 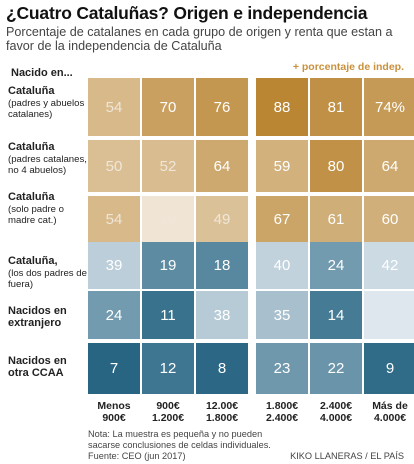 What do you see at coordinates (168, 166) in the screenshot?
I see `heatmap-cell: 52` at bounding box center [168, 166].